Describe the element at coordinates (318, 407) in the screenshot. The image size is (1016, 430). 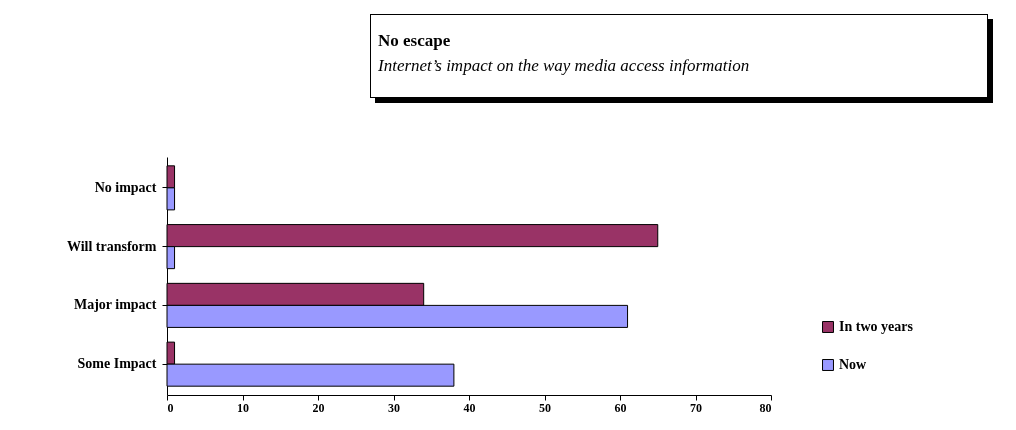
I see `x-tick-label: 20` at that location.